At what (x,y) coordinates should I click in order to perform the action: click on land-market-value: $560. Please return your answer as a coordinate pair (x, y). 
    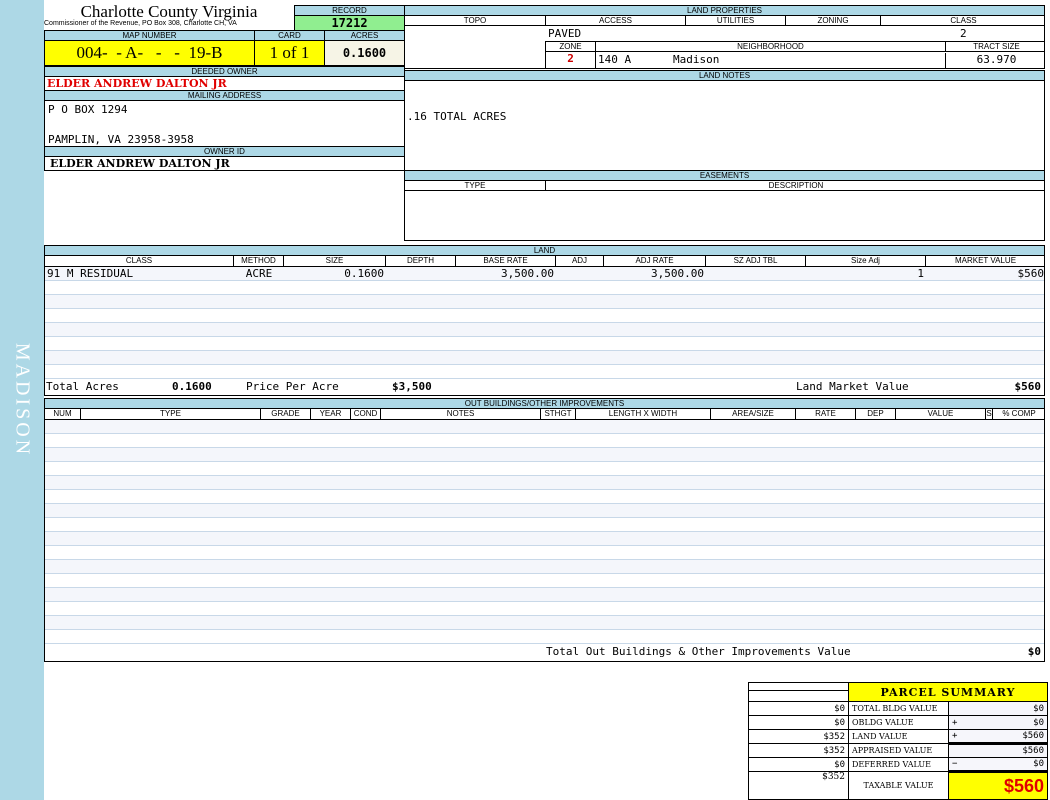
    Looking at the image, I should click on (1028, 386).